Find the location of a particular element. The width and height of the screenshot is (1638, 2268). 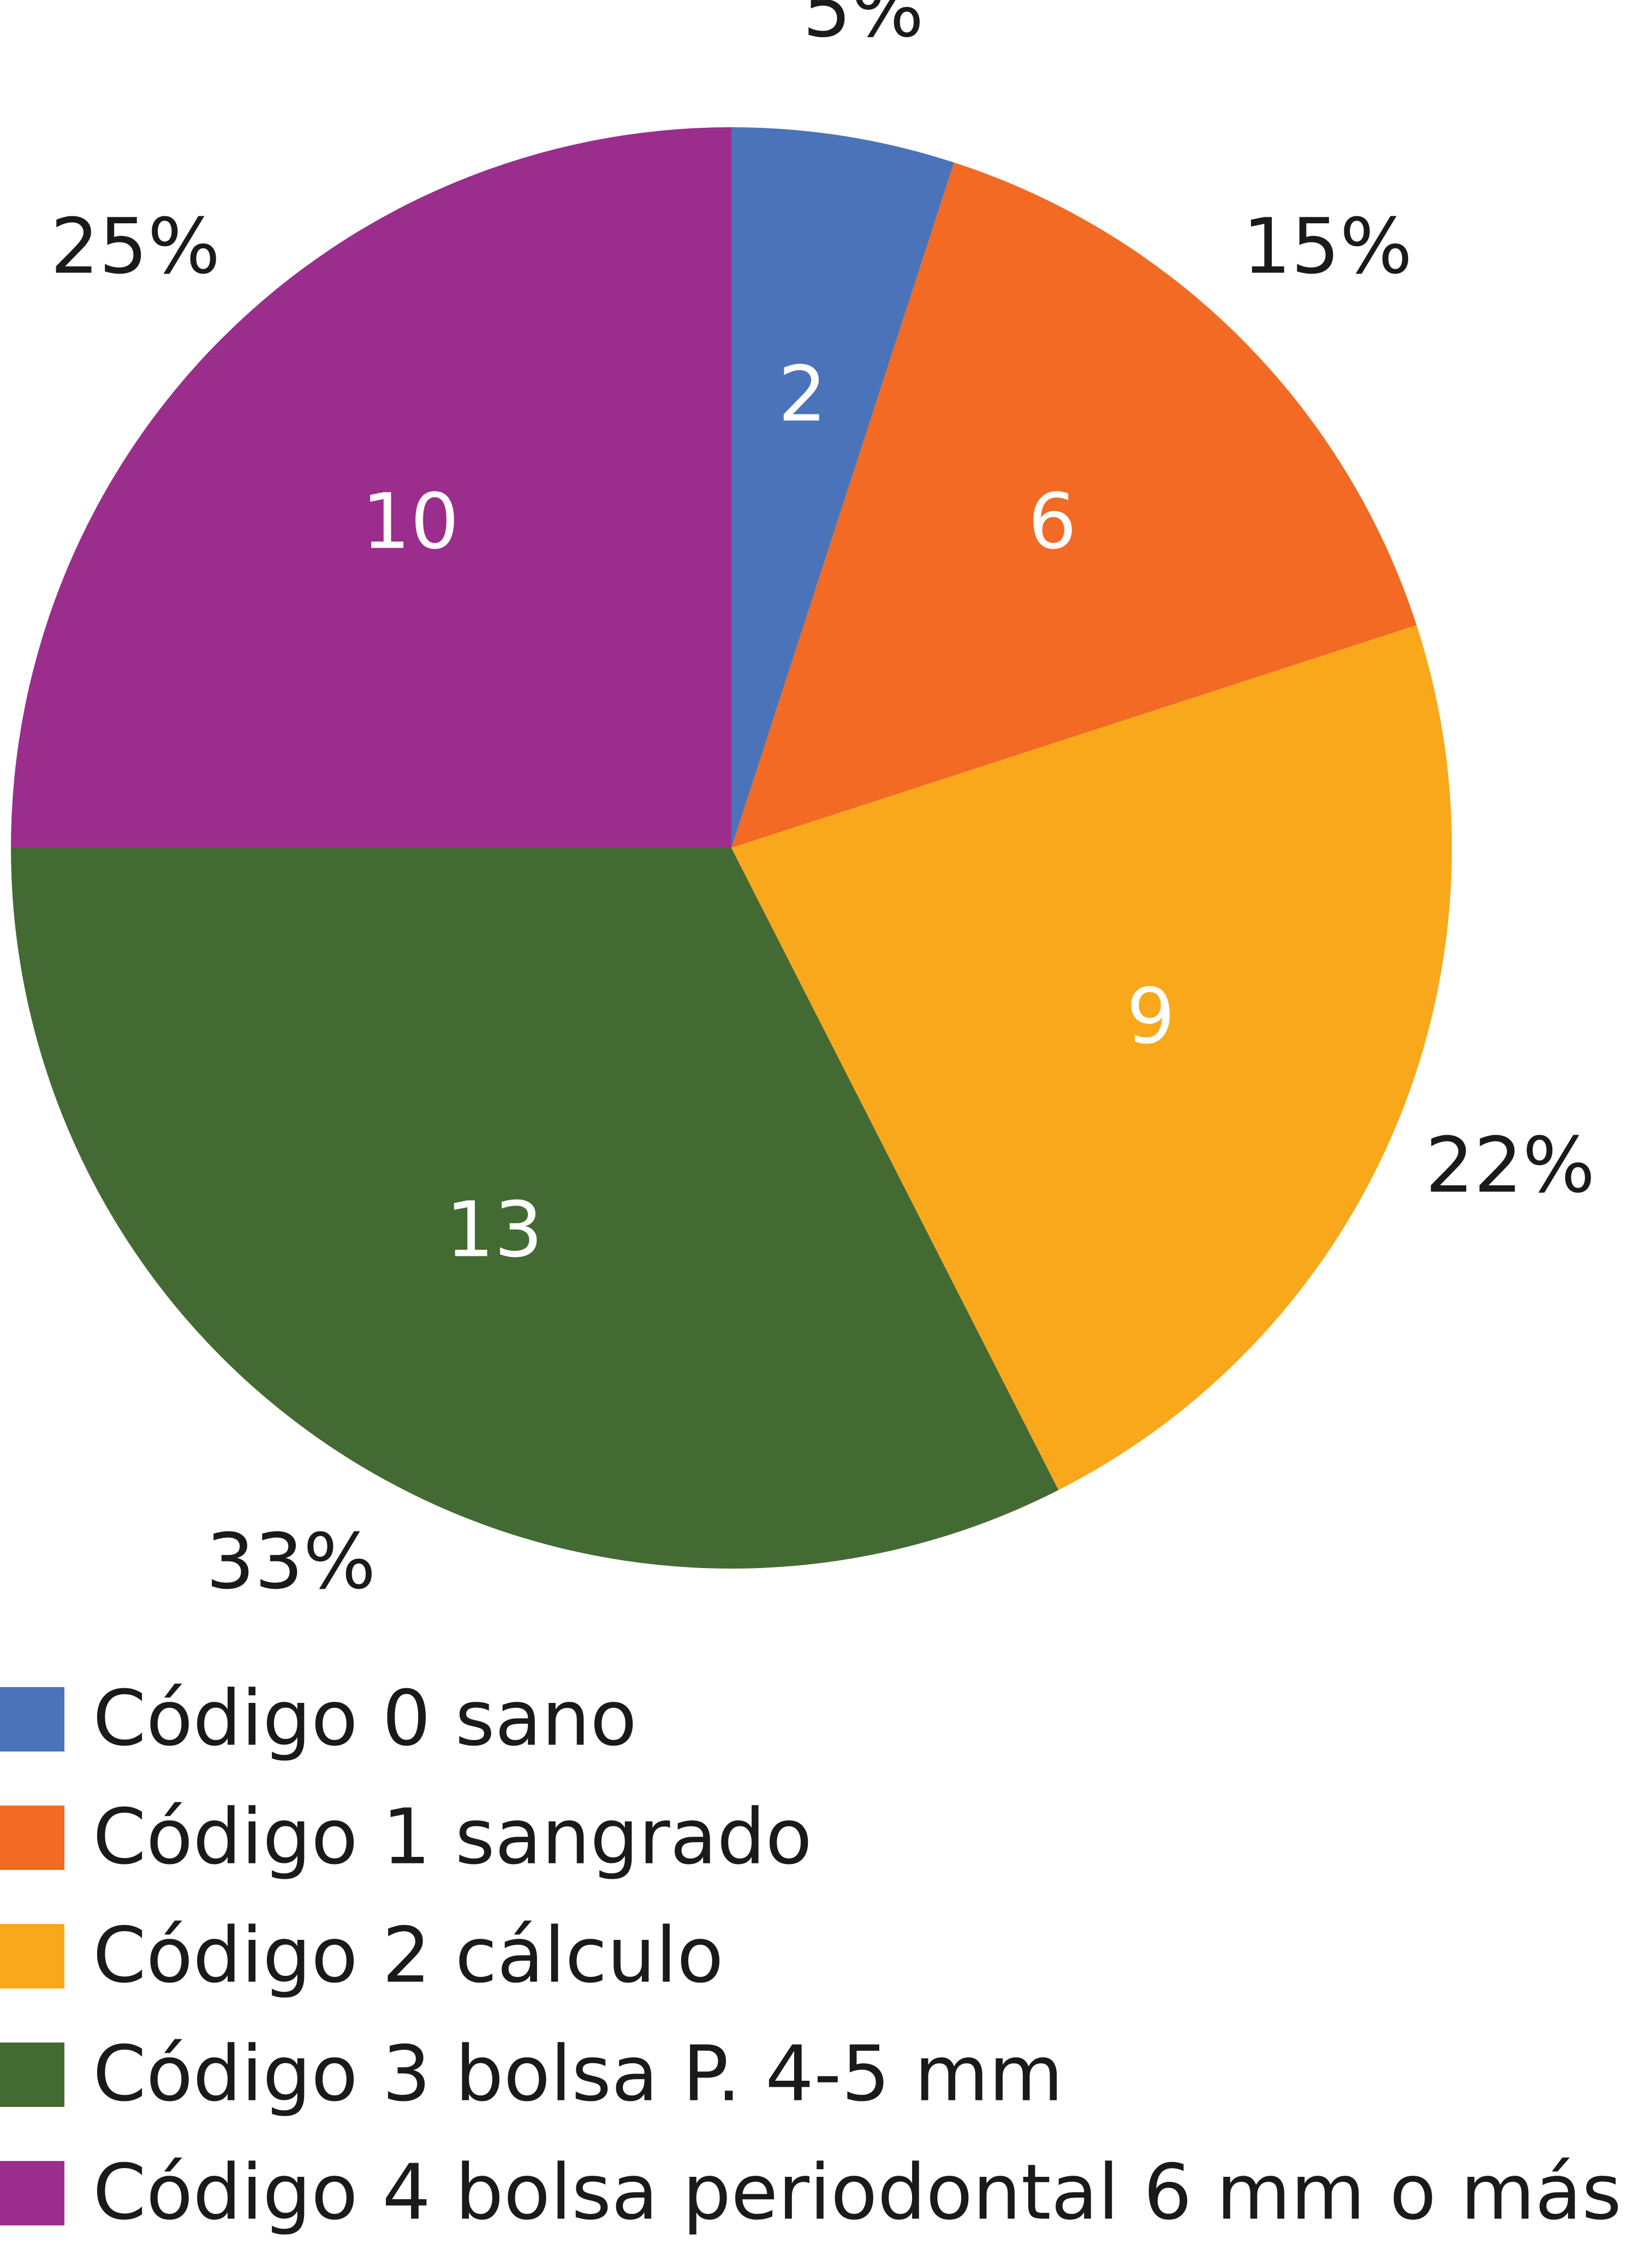

slice-value-label: 6 is located at coordinates (1052, 522).